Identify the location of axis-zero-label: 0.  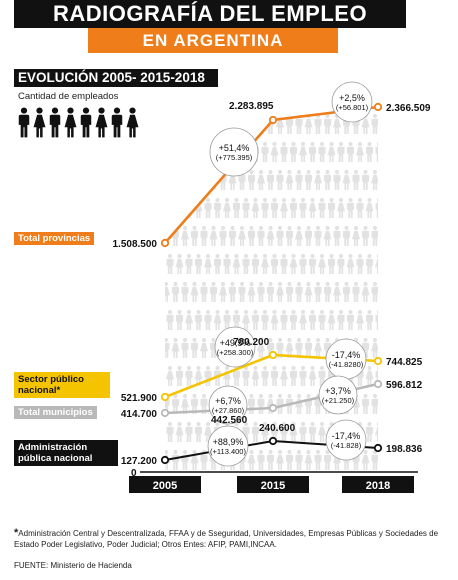
(134, 473).